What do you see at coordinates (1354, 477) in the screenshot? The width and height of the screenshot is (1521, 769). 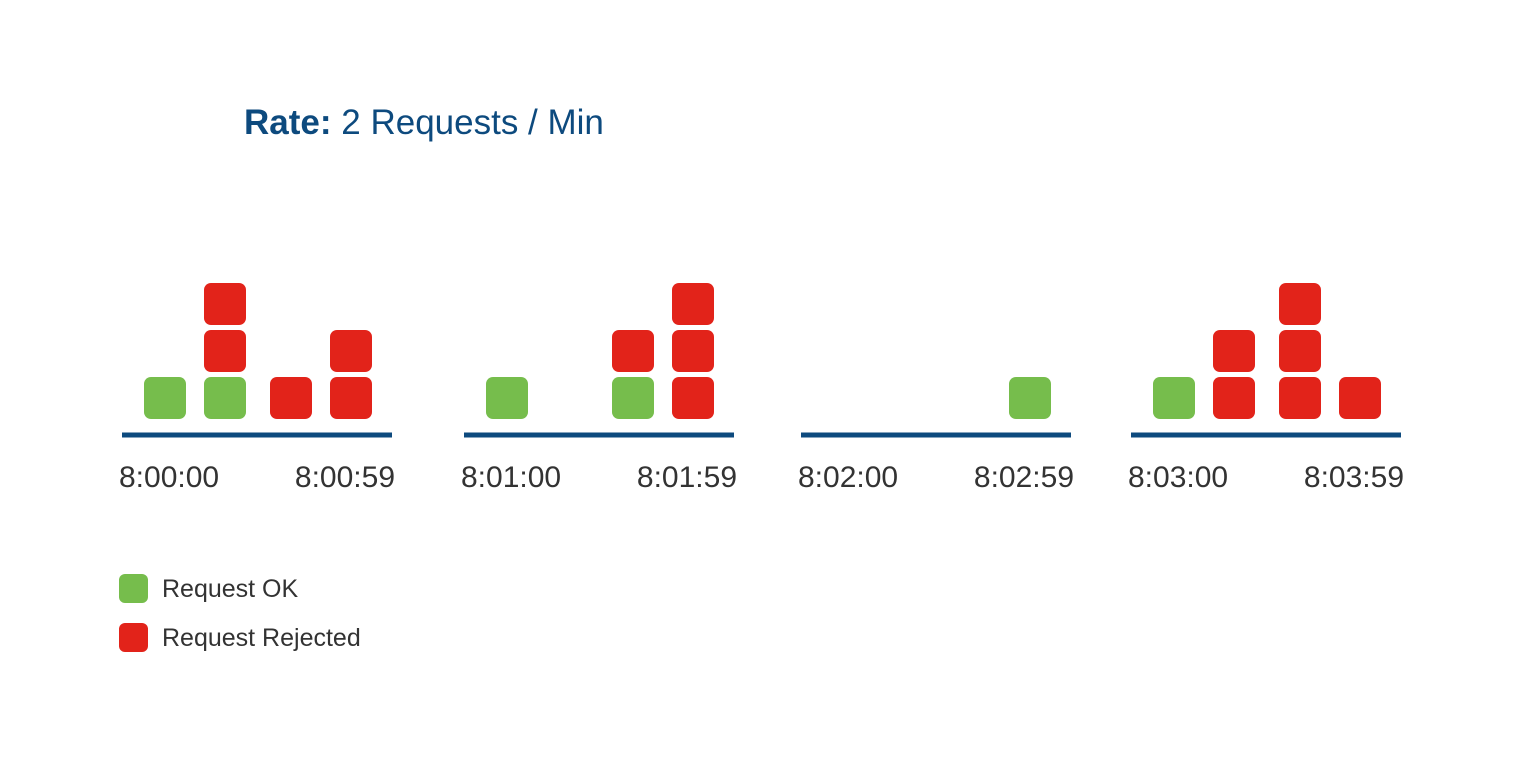 I see `window-end-label: 8:03:59` at bounding box center [1354, 477].